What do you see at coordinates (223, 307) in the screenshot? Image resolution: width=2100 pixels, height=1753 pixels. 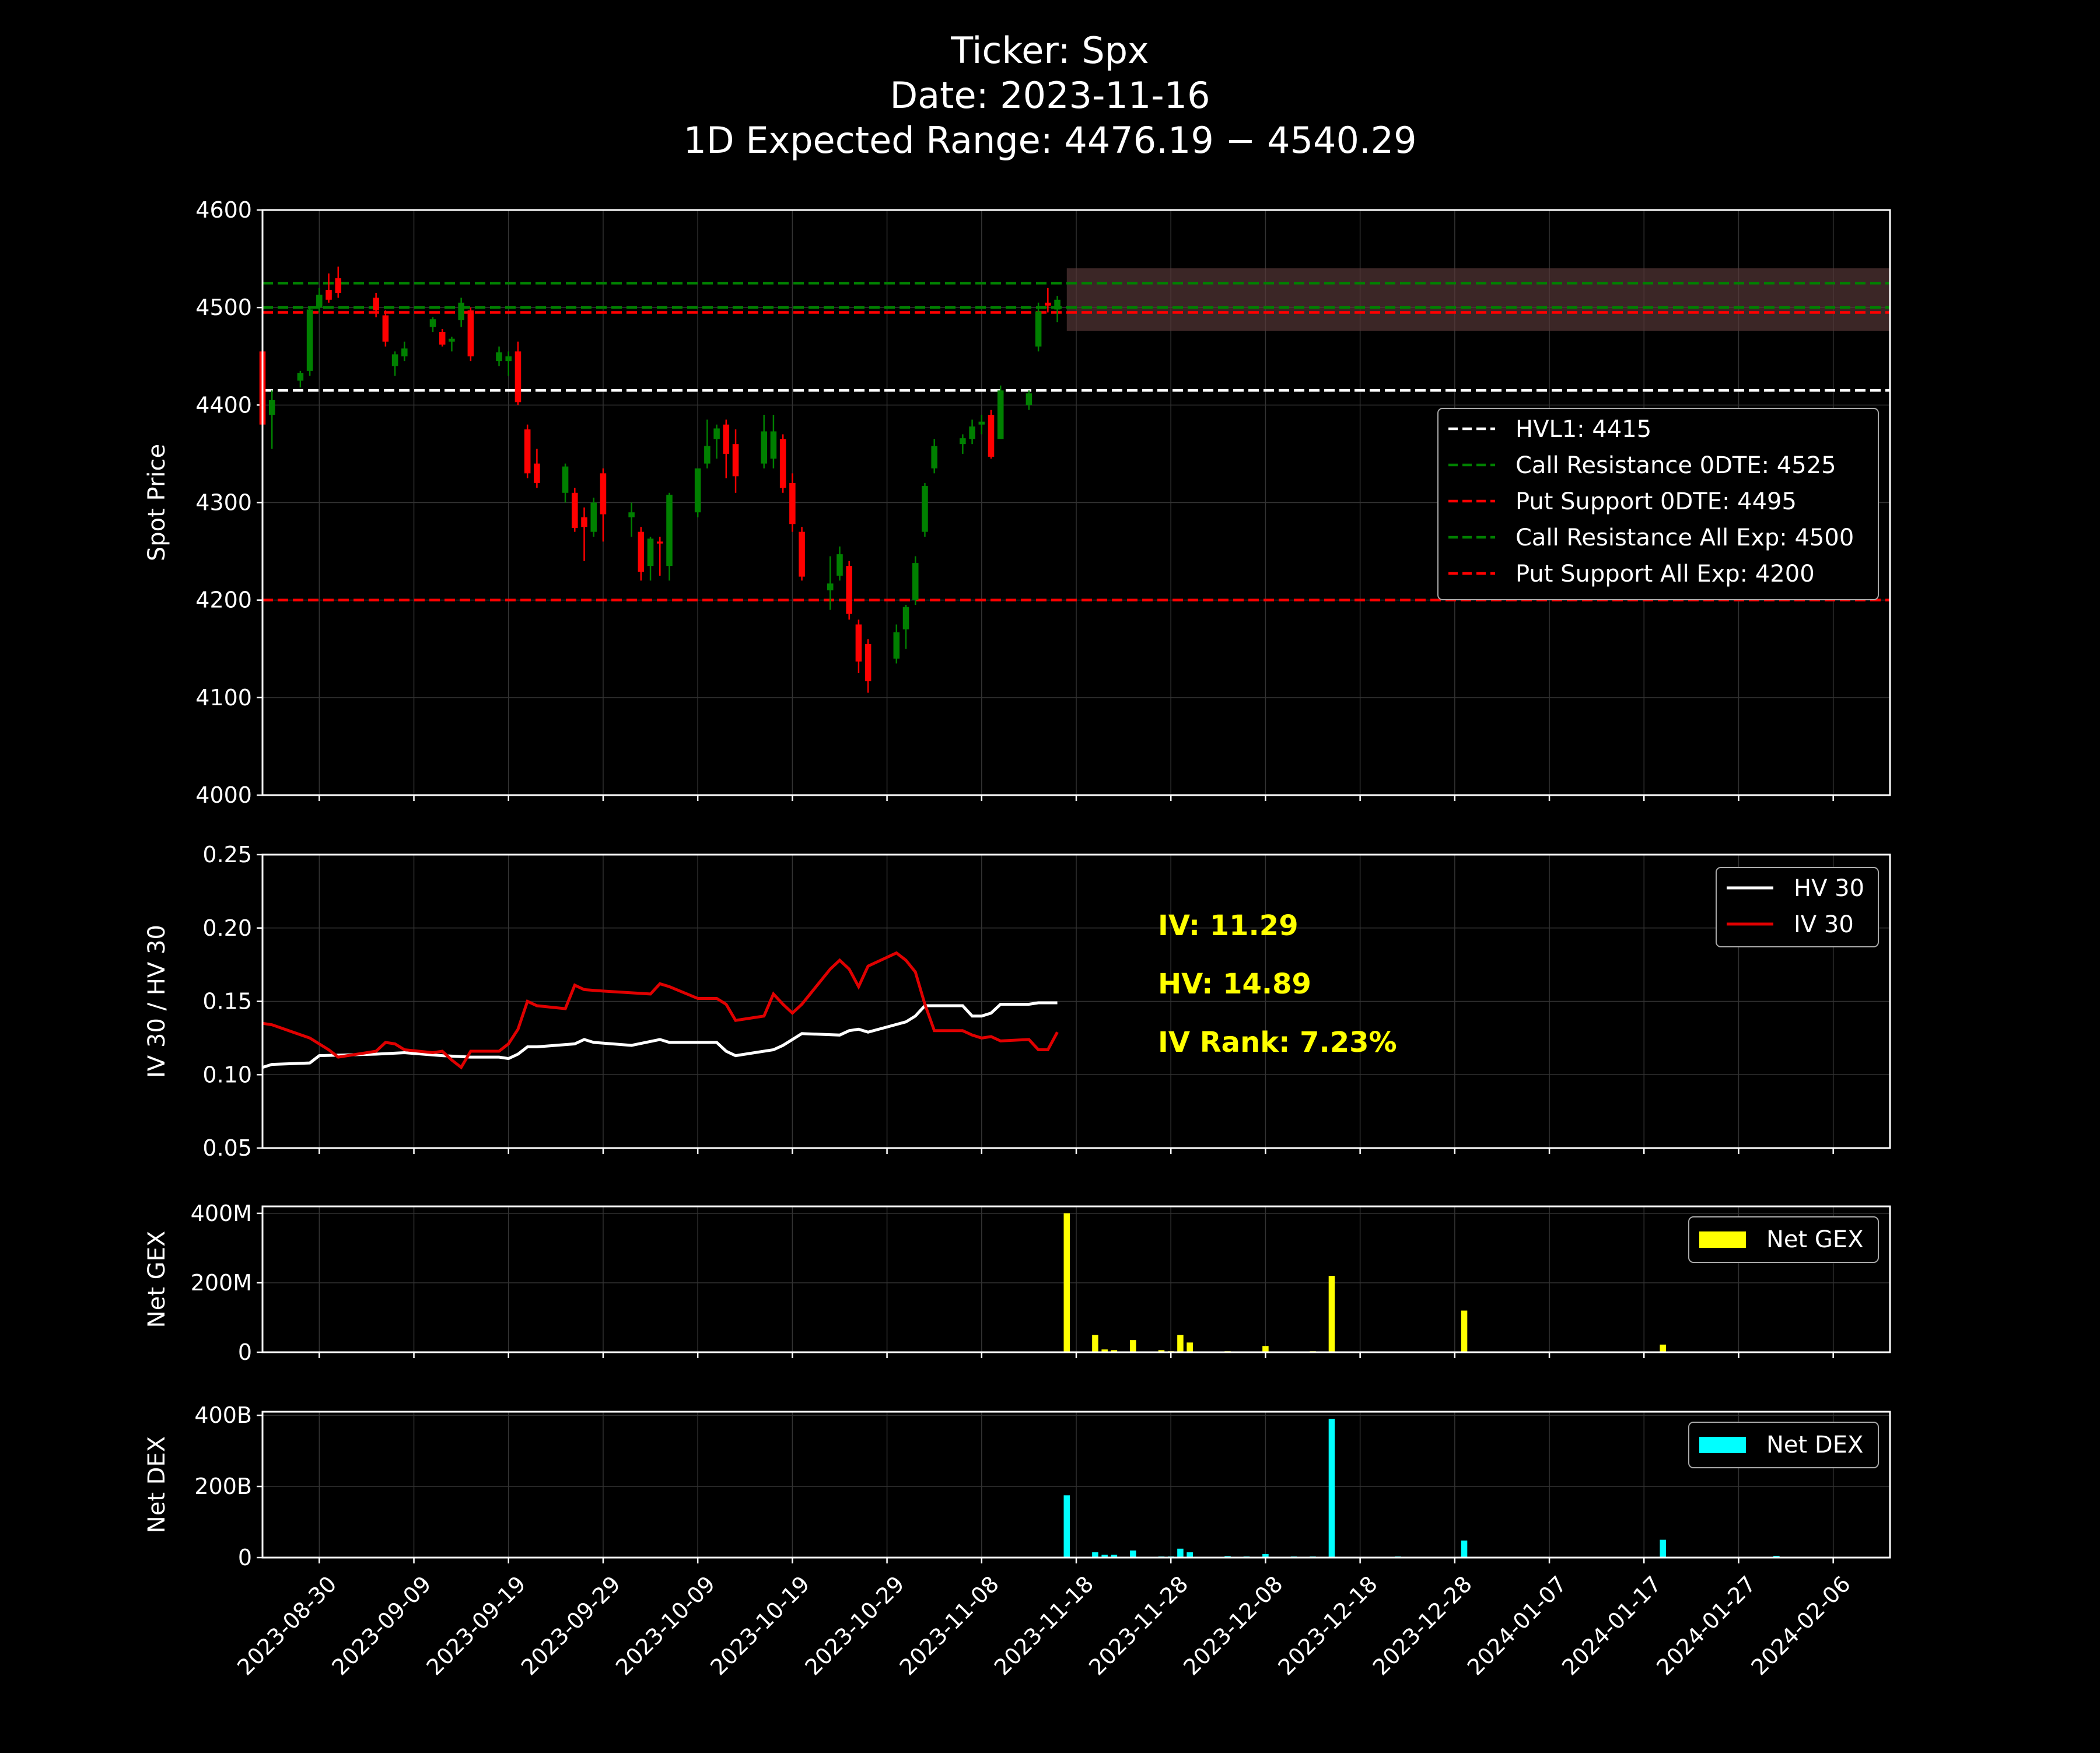 I see `y-tick-label: 4500` at bounding box center [223, 307].